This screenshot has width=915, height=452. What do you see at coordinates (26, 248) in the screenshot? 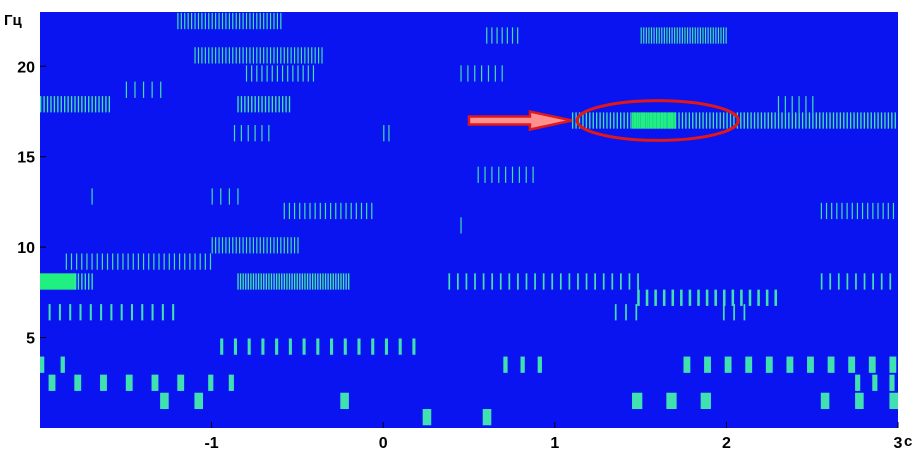
I see `y-tick-label: 10` at bounding box center [26, 248].